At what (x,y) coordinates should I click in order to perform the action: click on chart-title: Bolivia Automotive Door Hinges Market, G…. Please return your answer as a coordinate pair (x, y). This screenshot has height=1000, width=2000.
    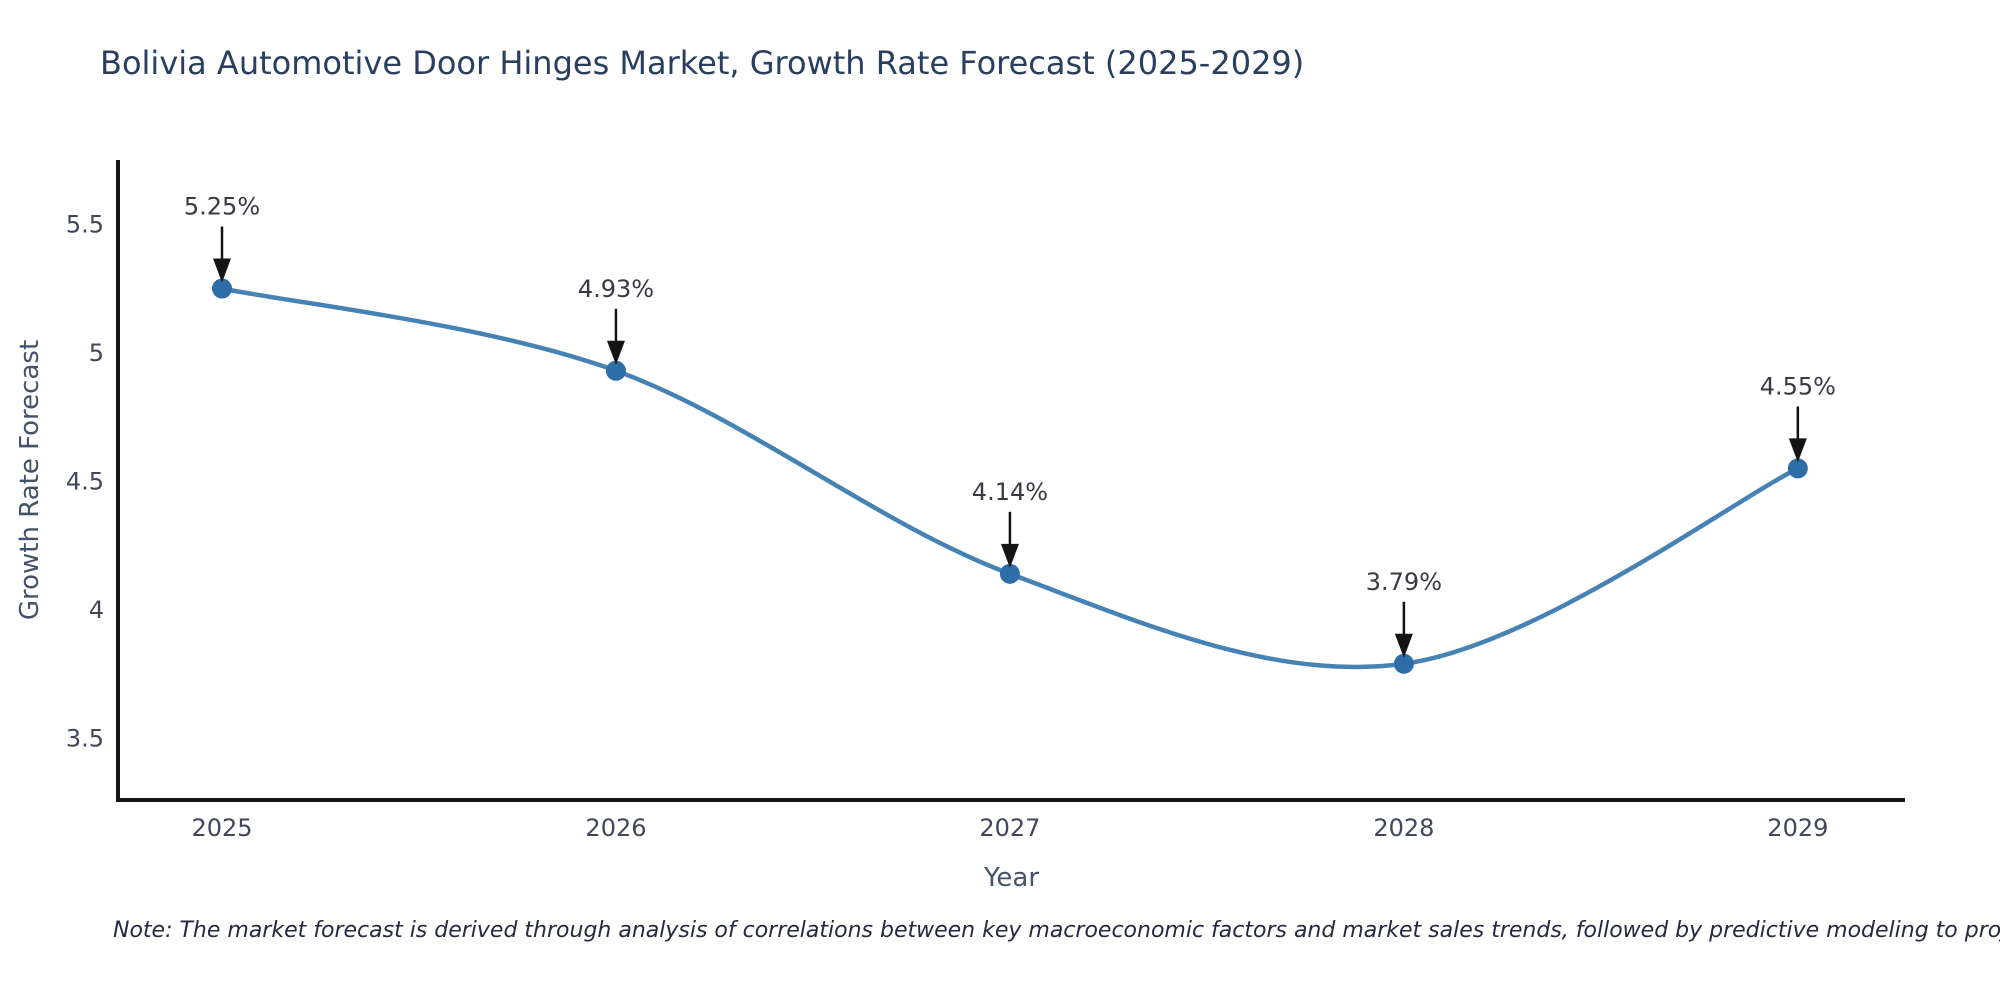
    Looking at the image, I should click on (702, 63).